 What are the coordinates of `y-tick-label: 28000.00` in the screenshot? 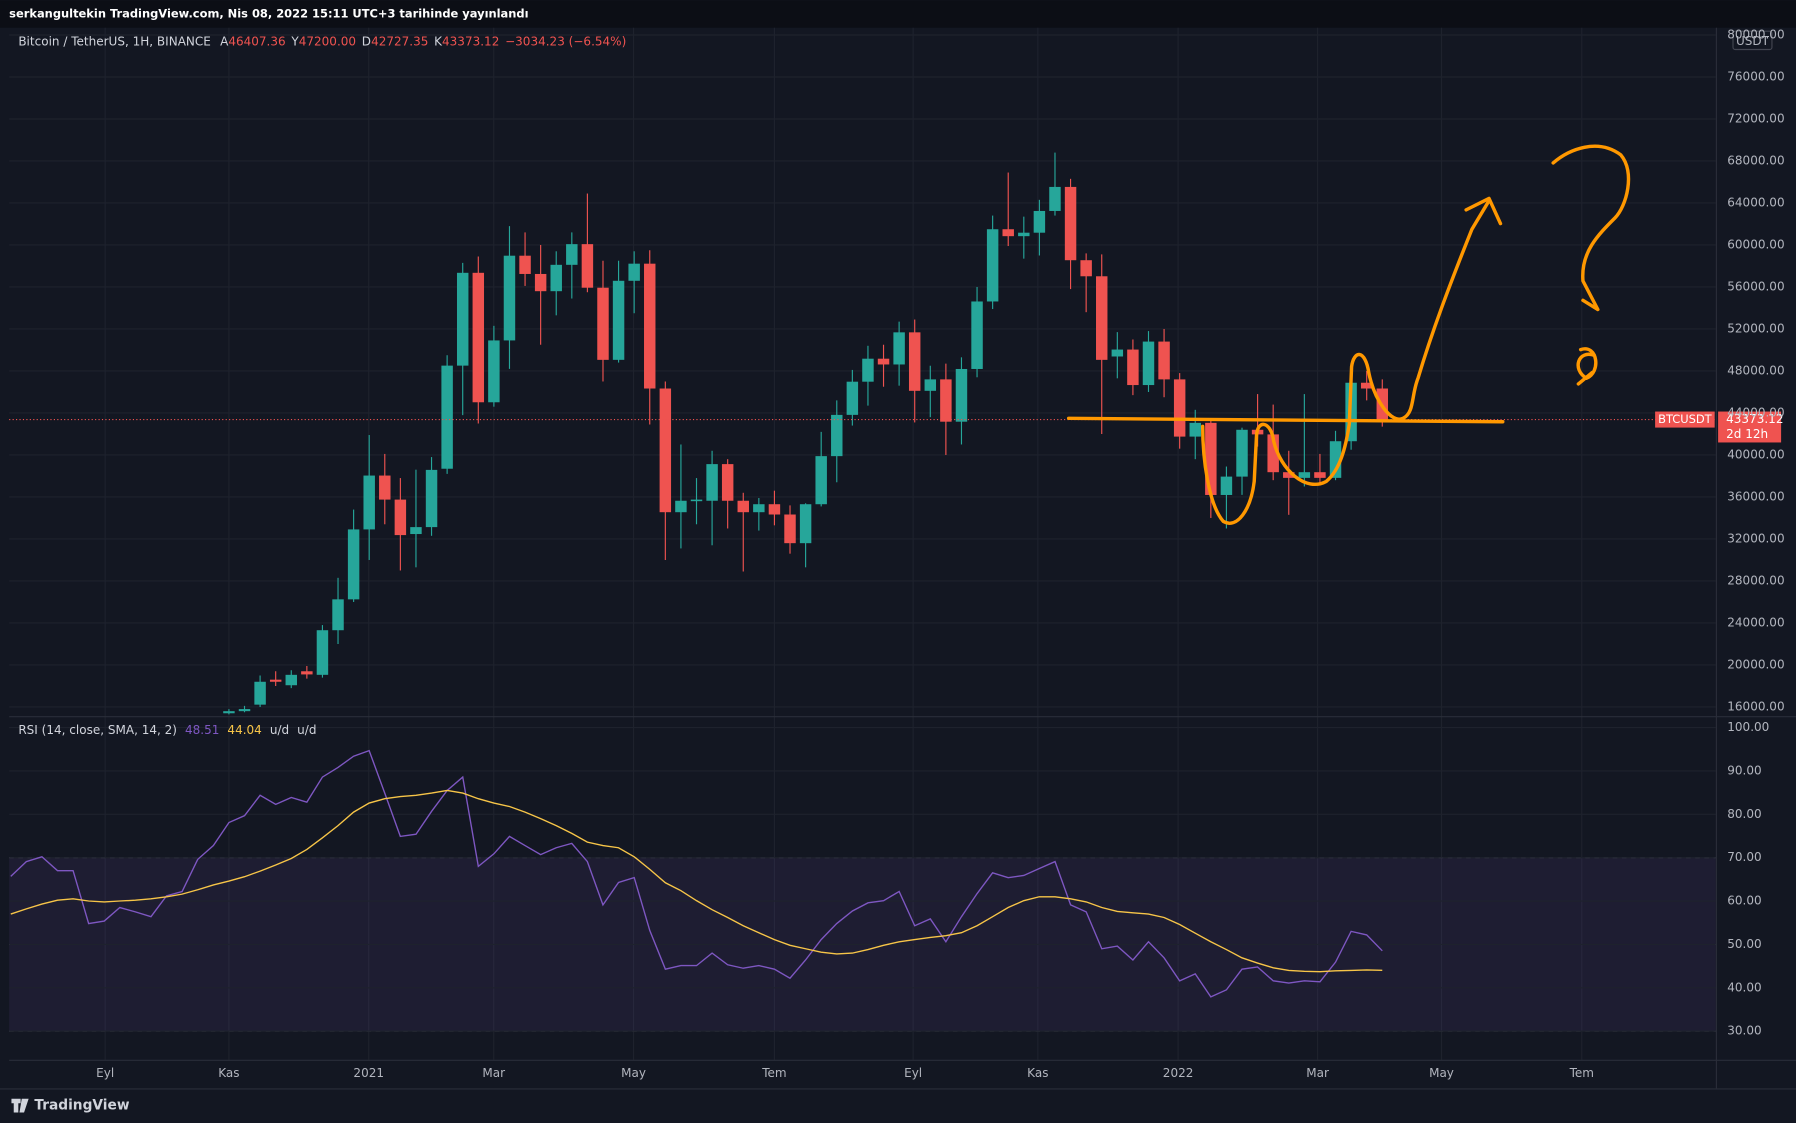 It's located at (1755, 580).